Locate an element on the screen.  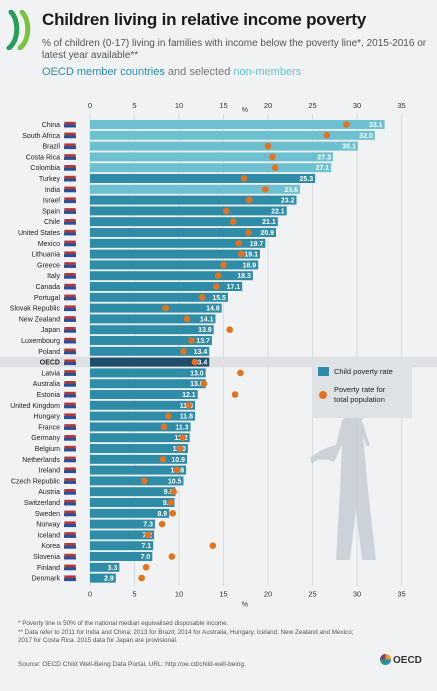
oecd-brand-text: OECD is located at coordinates (407, 660).